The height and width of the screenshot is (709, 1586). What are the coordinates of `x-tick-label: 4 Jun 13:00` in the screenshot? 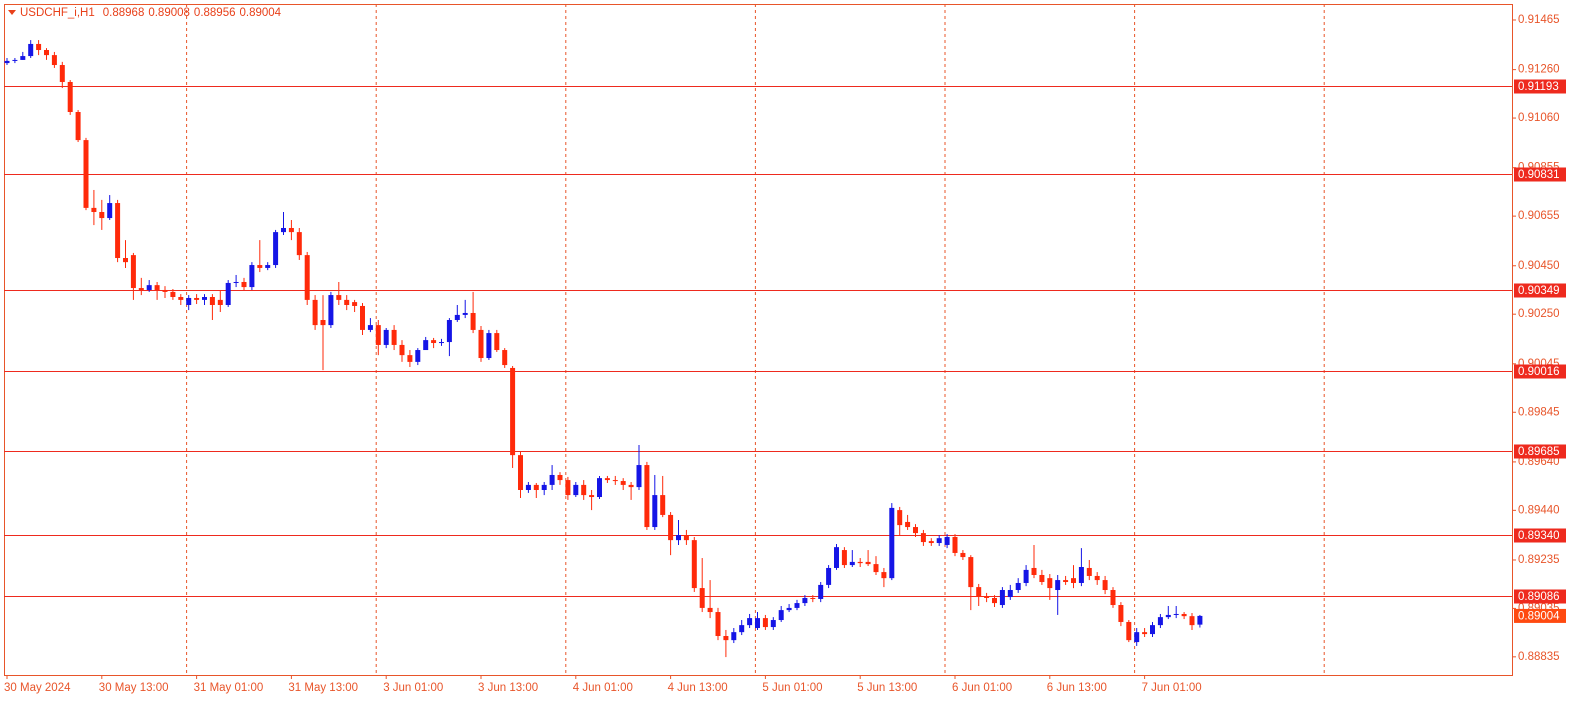 It's located at (698, 688).